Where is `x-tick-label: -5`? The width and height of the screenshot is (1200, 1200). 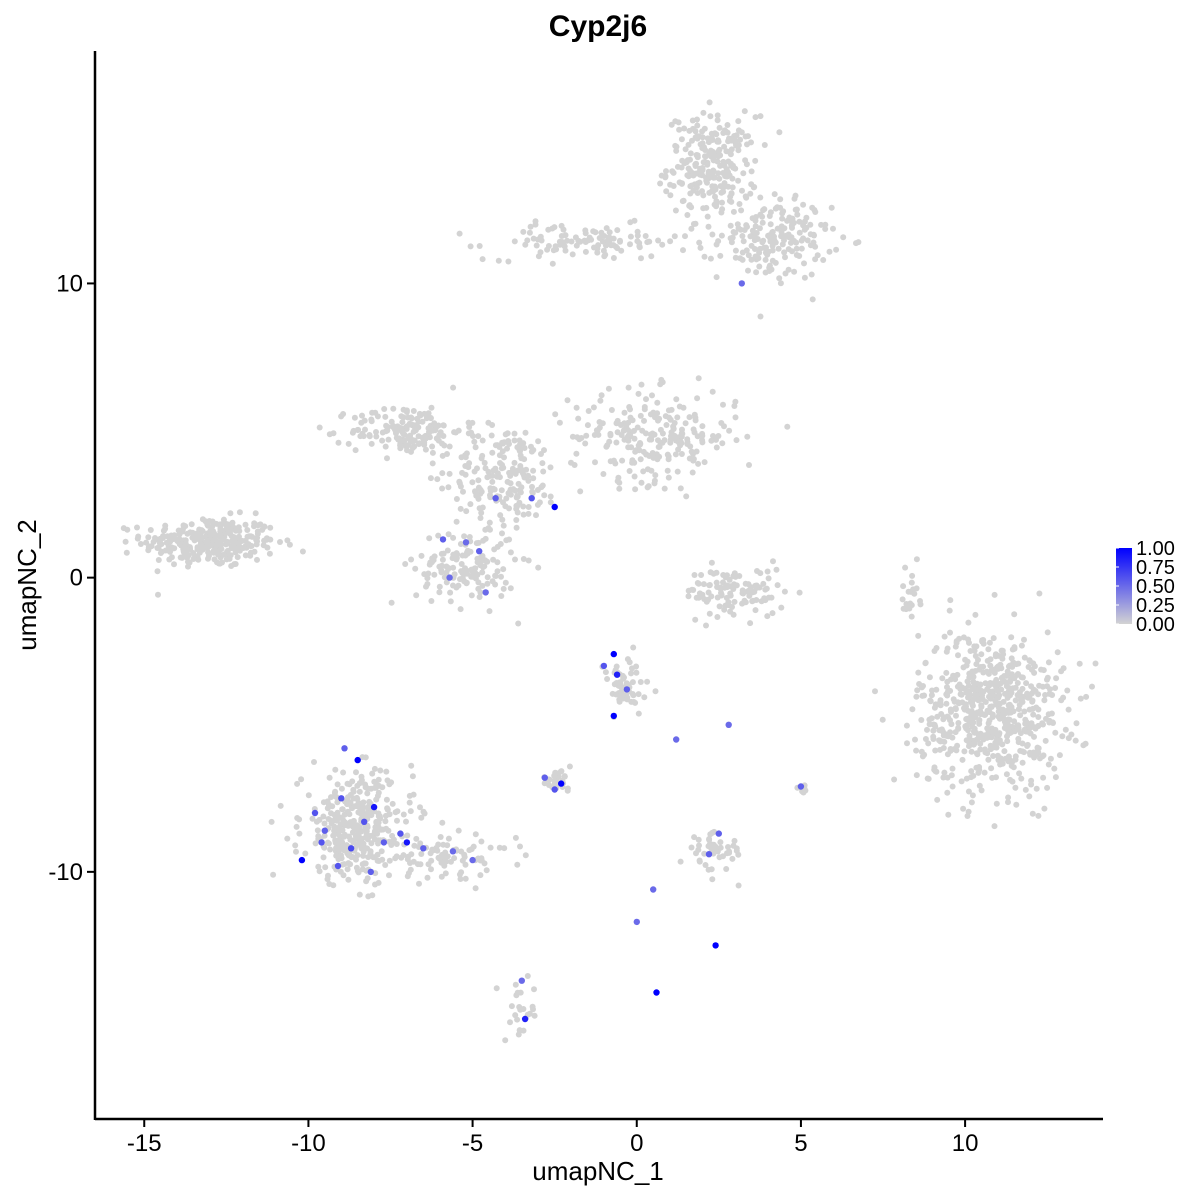
x-tick-label: -5 is located at coordinates (472, 1143).